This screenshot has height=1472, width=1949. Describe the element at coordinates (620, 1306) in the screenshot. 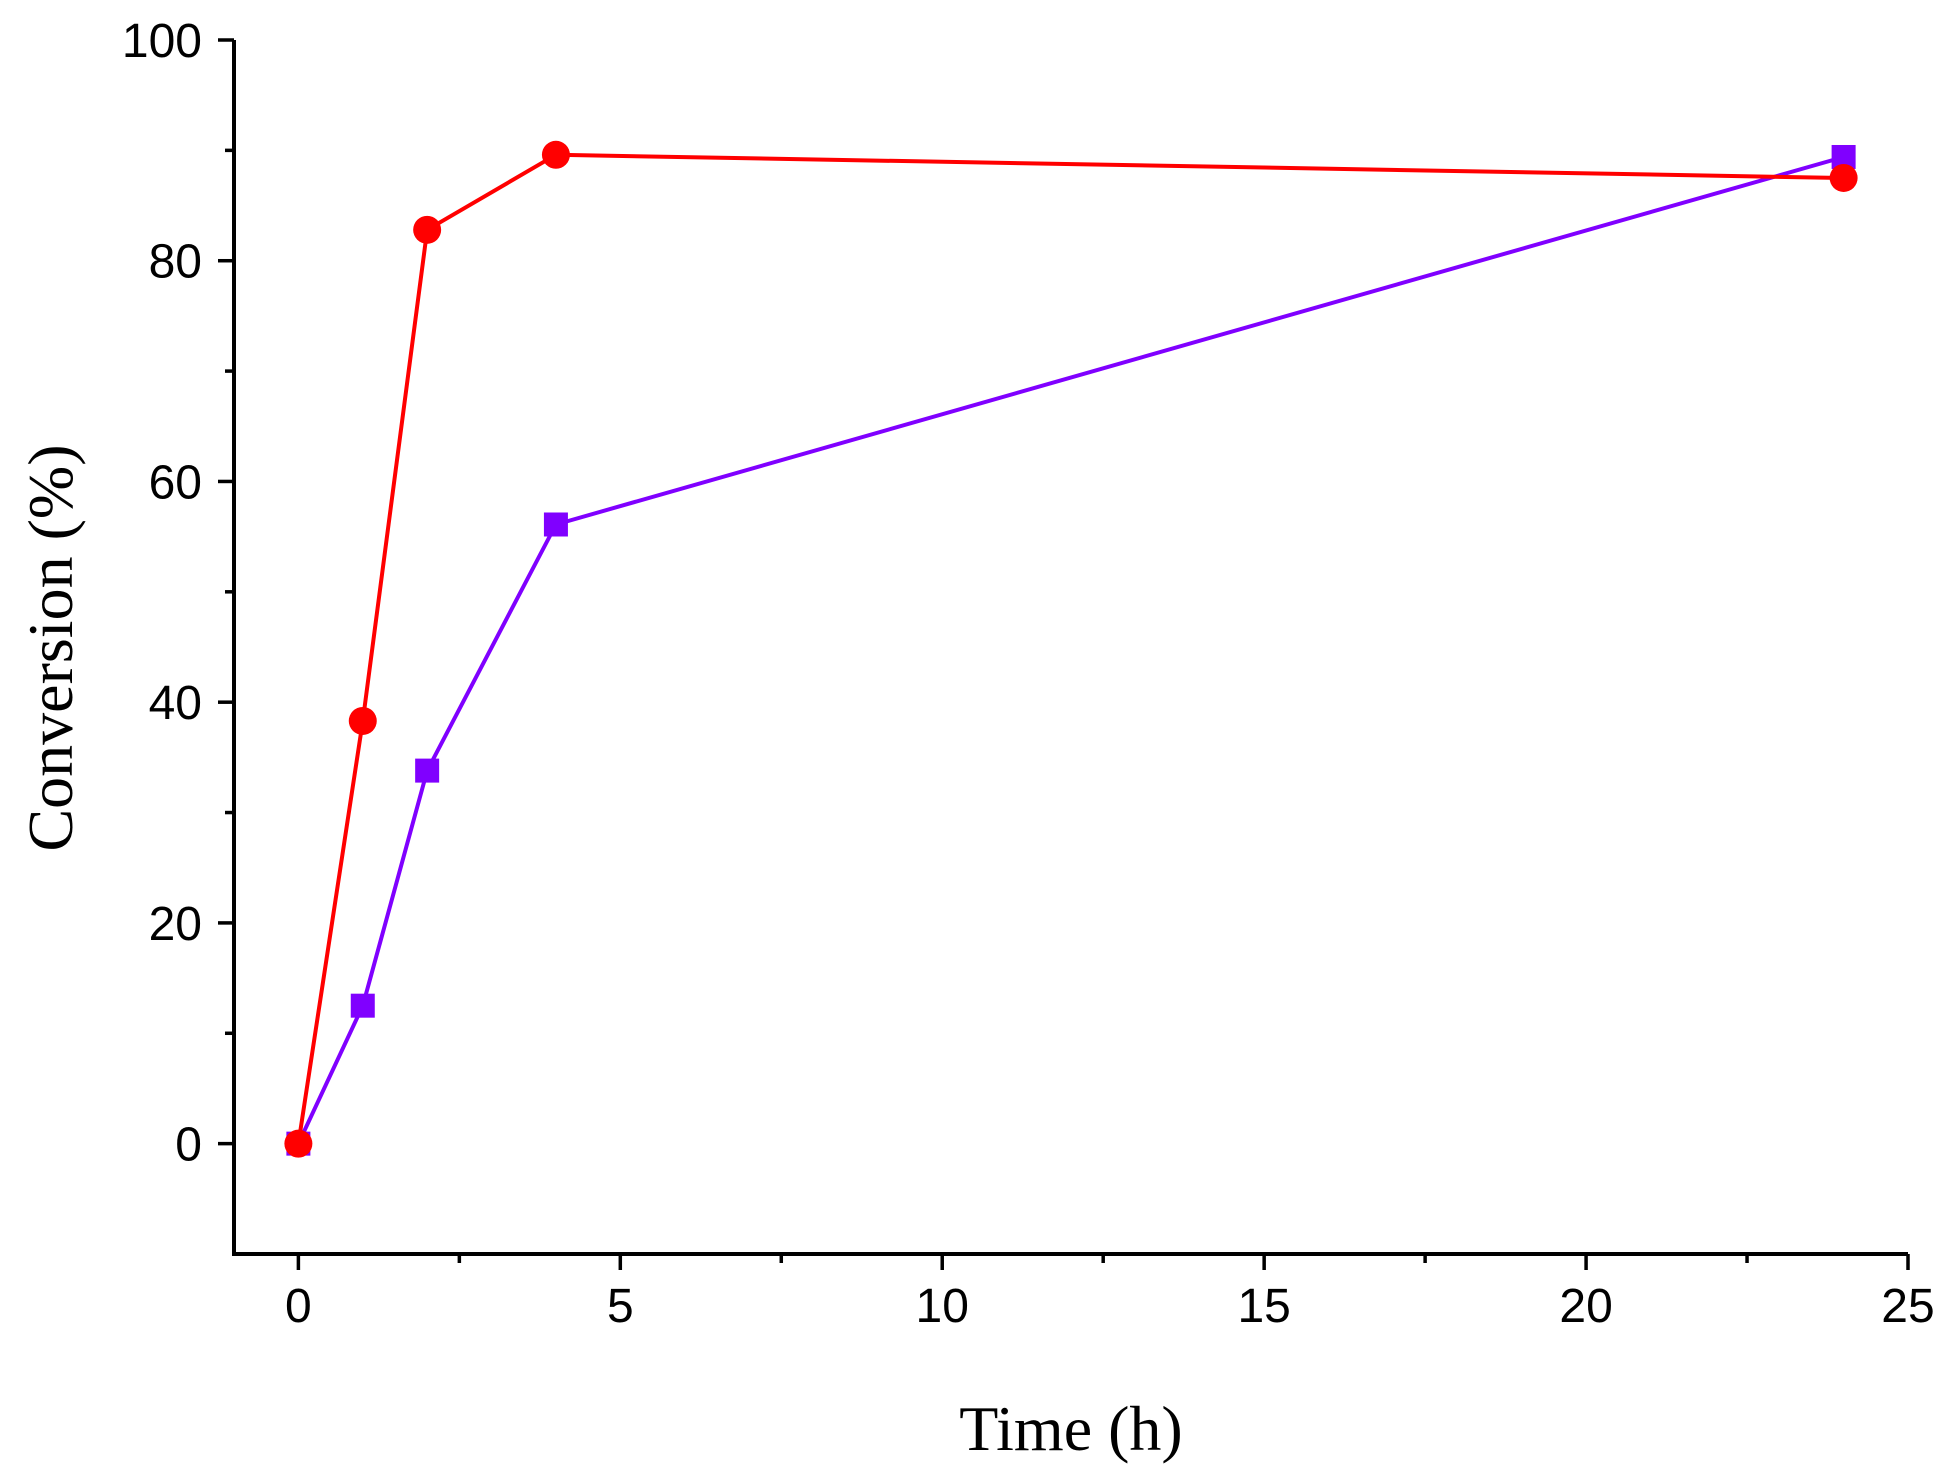

I see `x-tick-label: 5` at that location.